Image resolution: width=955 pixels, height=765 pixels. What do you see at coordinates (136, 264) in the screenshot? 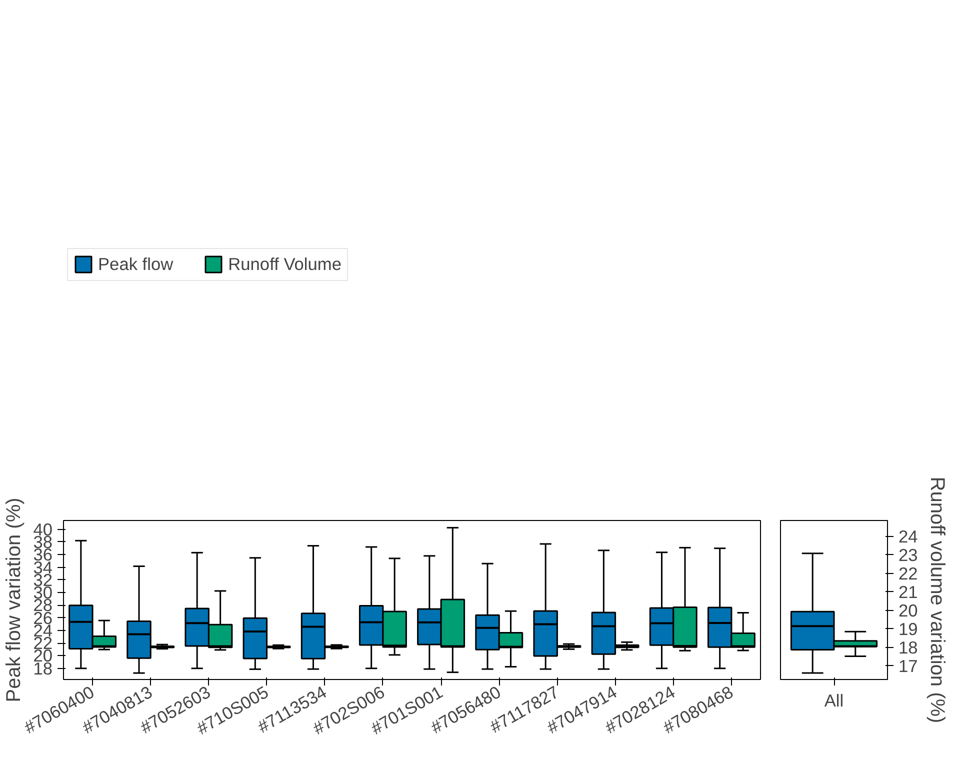
I see `legend-label: Peak flow` at bounding box center [136, 264].